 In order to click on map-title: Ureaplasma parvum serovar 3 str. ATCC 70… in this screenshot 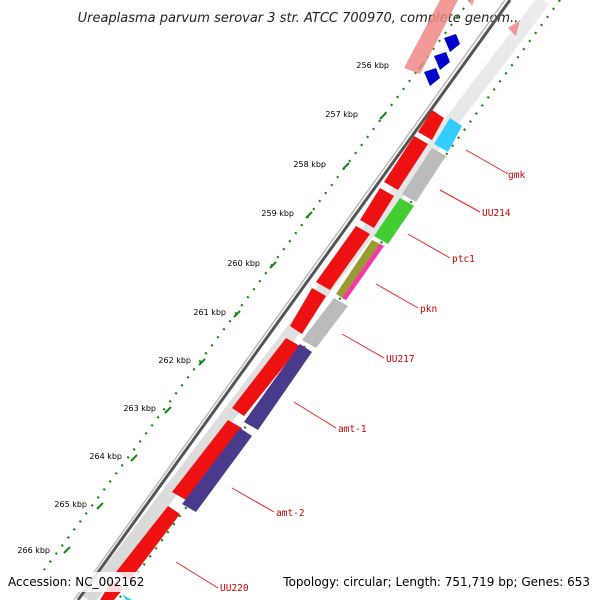, I will do `click(300, 18)`.